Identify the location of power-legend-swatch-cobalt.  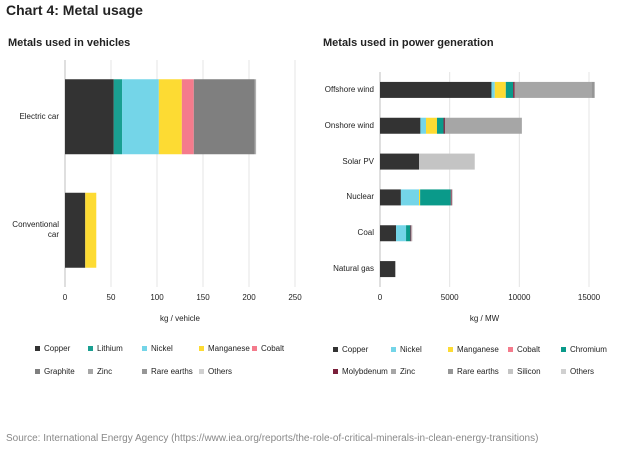
(510, 349).